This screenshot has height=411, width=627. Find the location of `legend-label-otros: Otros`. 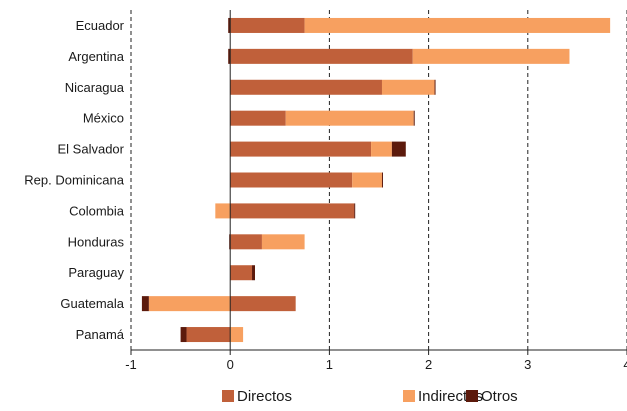

legend-label-otros: Otros is located at coordinates (499, 396).